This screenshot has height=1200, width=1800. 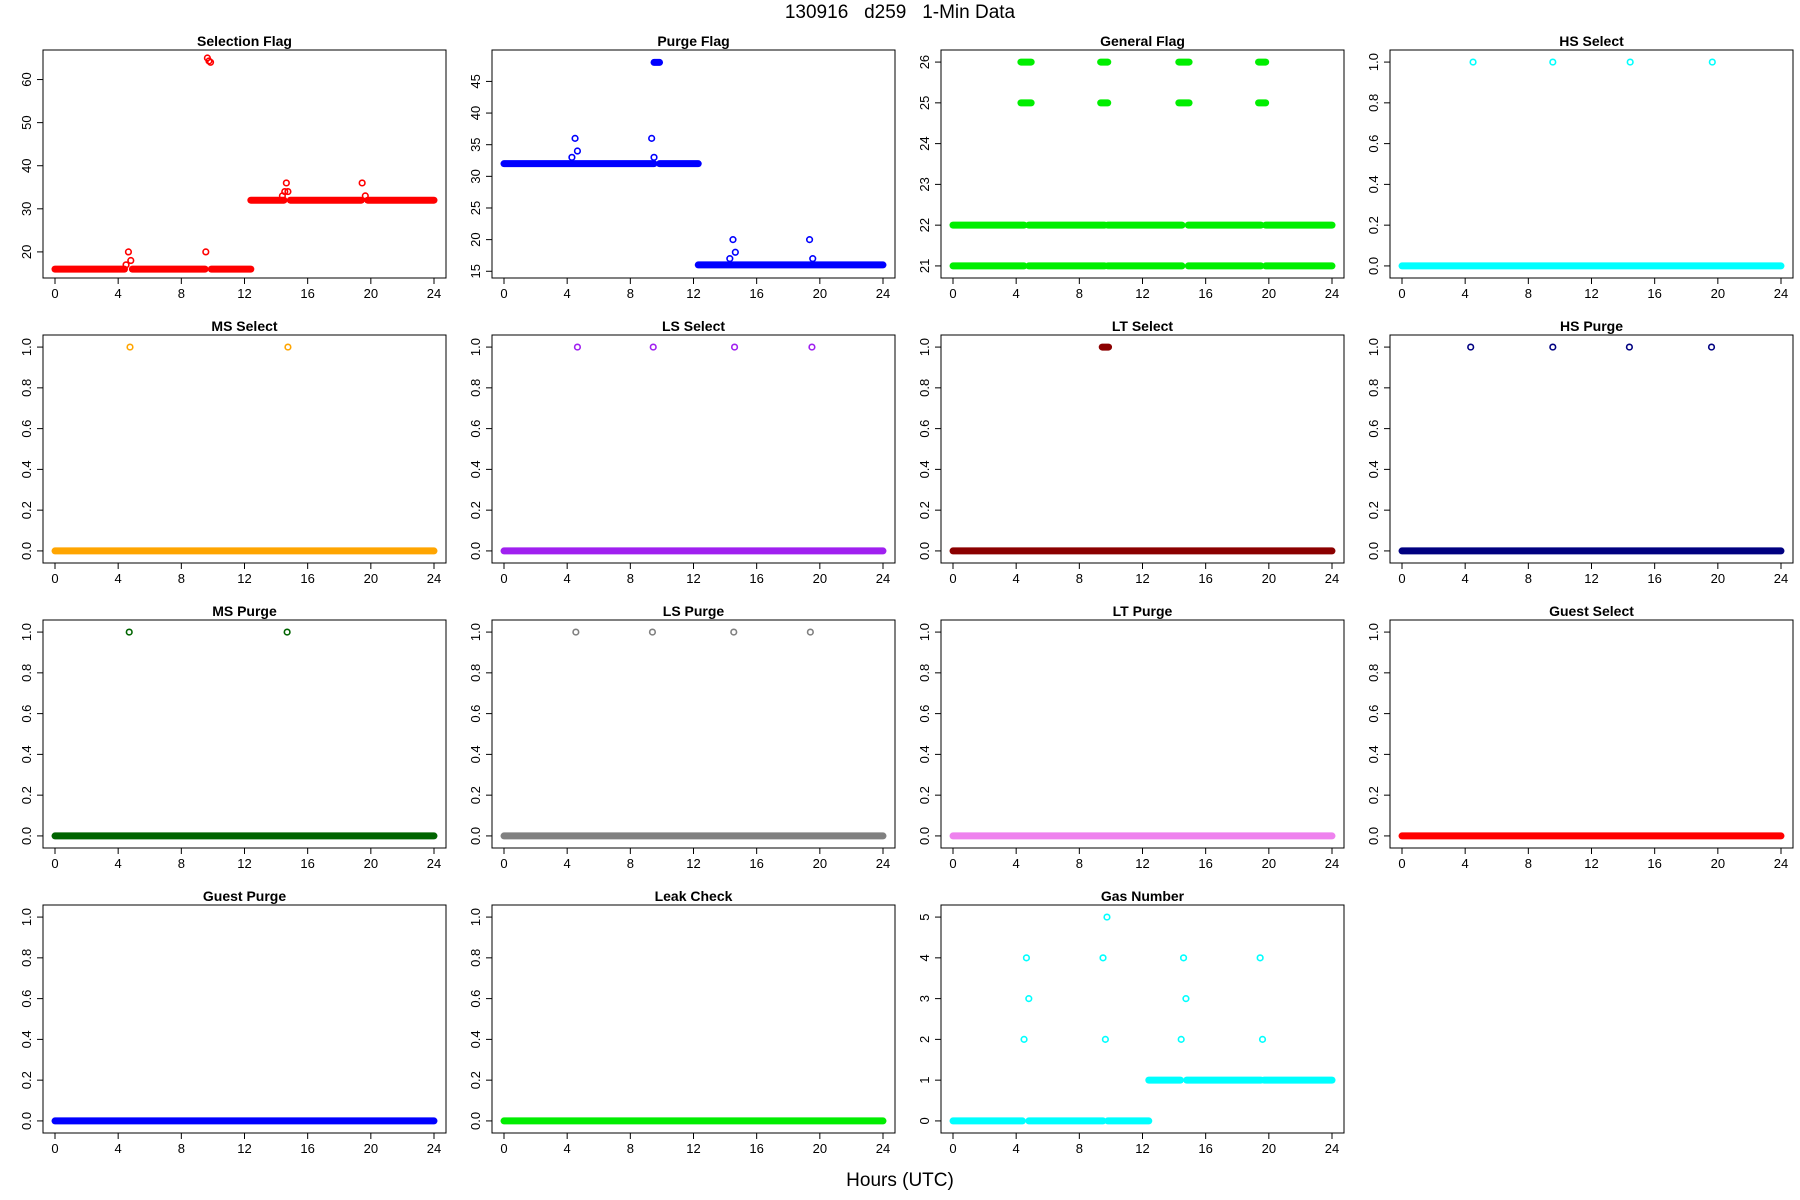 What do you see at coordinates (1143, 896) in the screenshot?
I see `panel-title: Gas Number` at bounding box center [1143, 896].